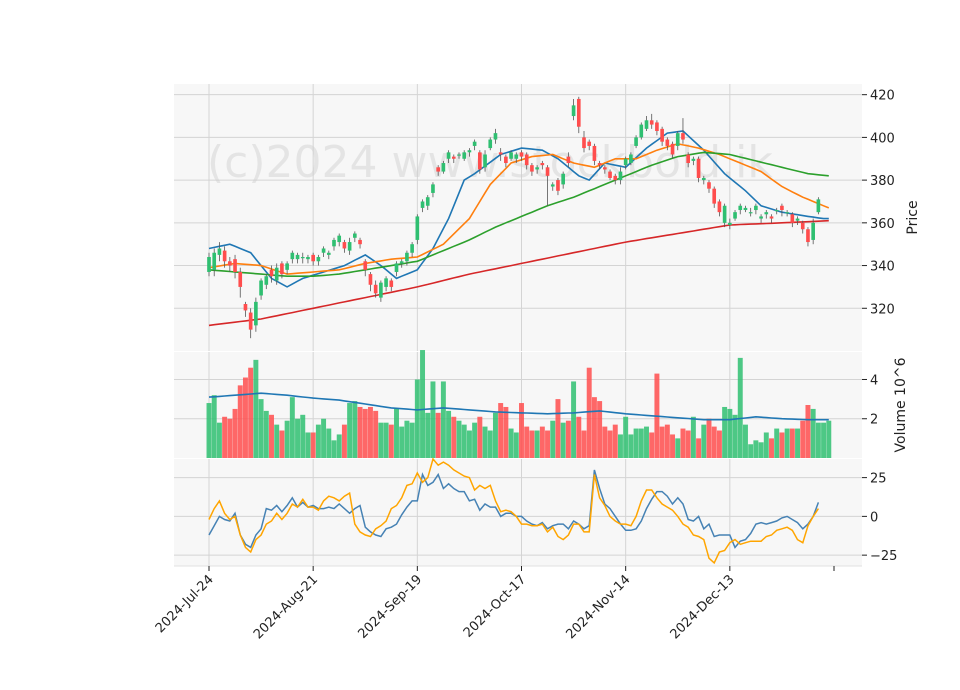 The width and height of the screenshot is (960, 690). Describe the element at coordinates (703, 607) in the screenshot. I see `x-tick-label: 2024-Dec-13` at that location.